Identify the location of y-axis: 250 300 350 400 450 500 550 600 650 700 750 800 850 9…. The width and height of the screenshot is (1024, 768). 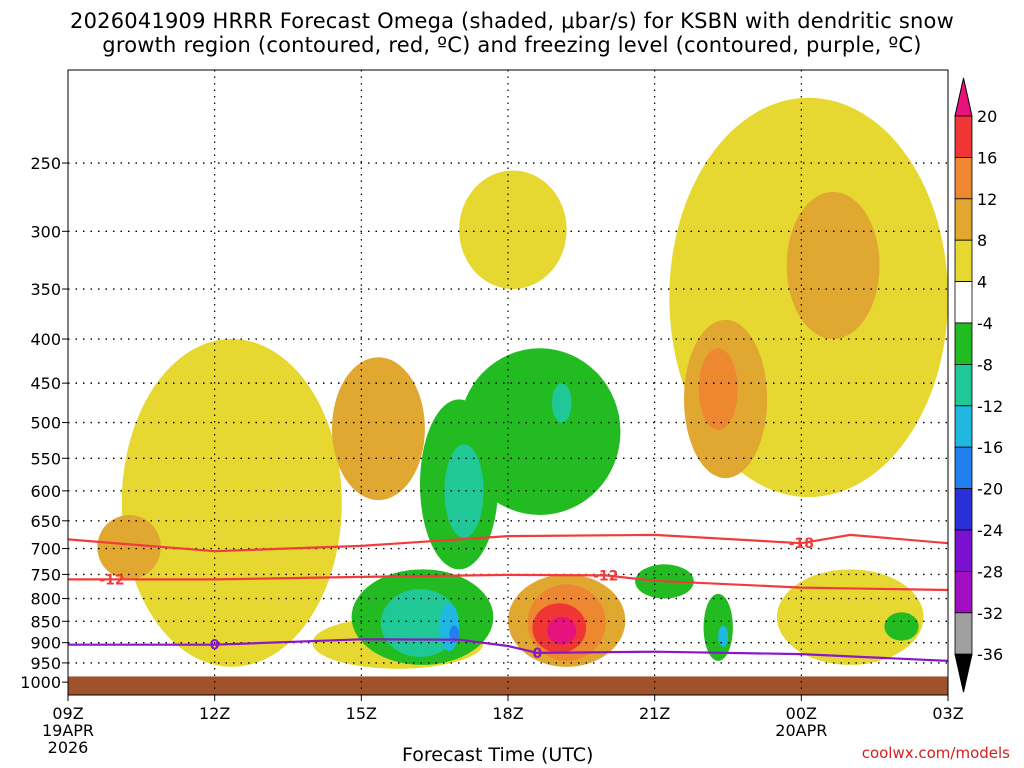
(44, 423).